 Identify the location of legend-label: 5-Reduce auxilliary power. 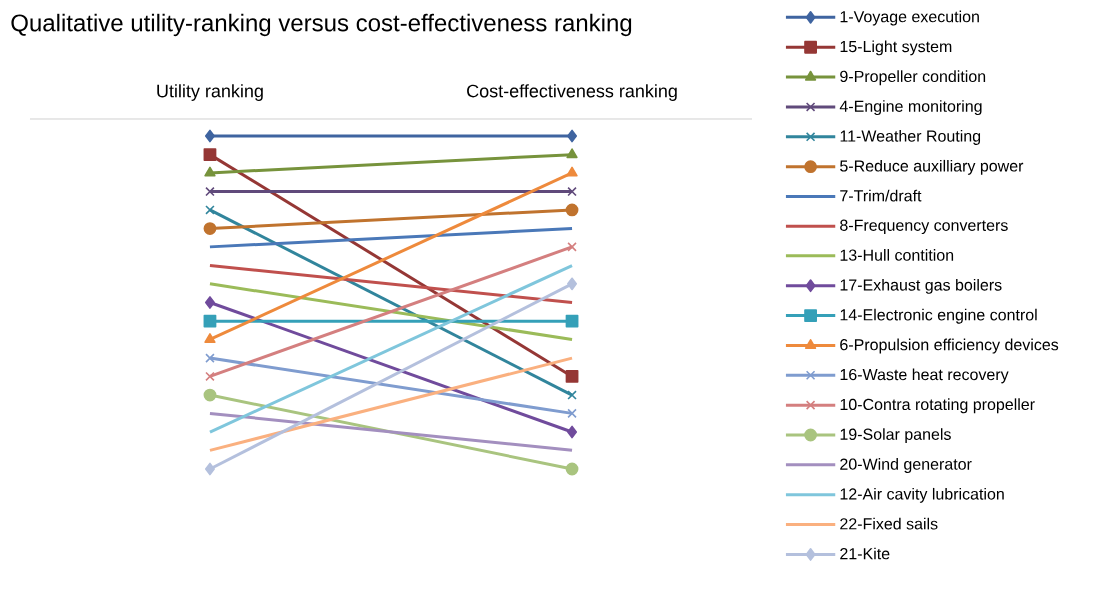
(932, 167).